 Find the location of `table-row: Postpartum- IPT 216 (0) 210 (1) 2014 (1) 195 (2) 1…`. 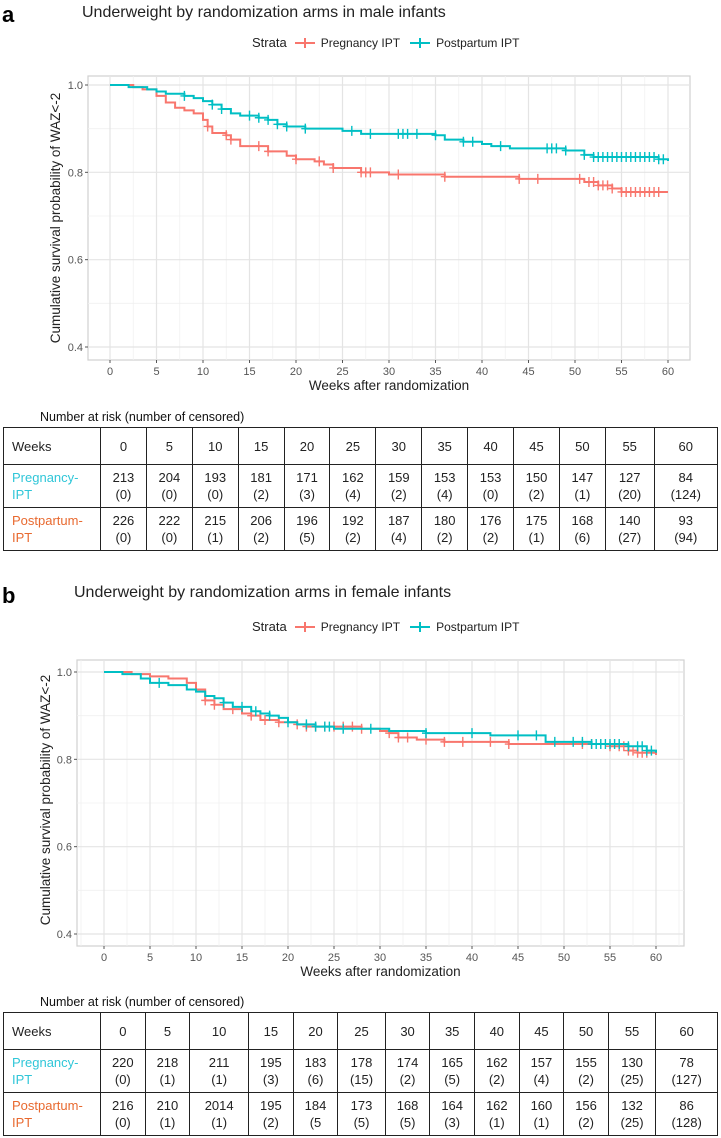

table-row: Postpartum- IPT 216 (0) 210 (1) 2014 (1) 195 (2) 1… is located at coordinates (360, 1114).